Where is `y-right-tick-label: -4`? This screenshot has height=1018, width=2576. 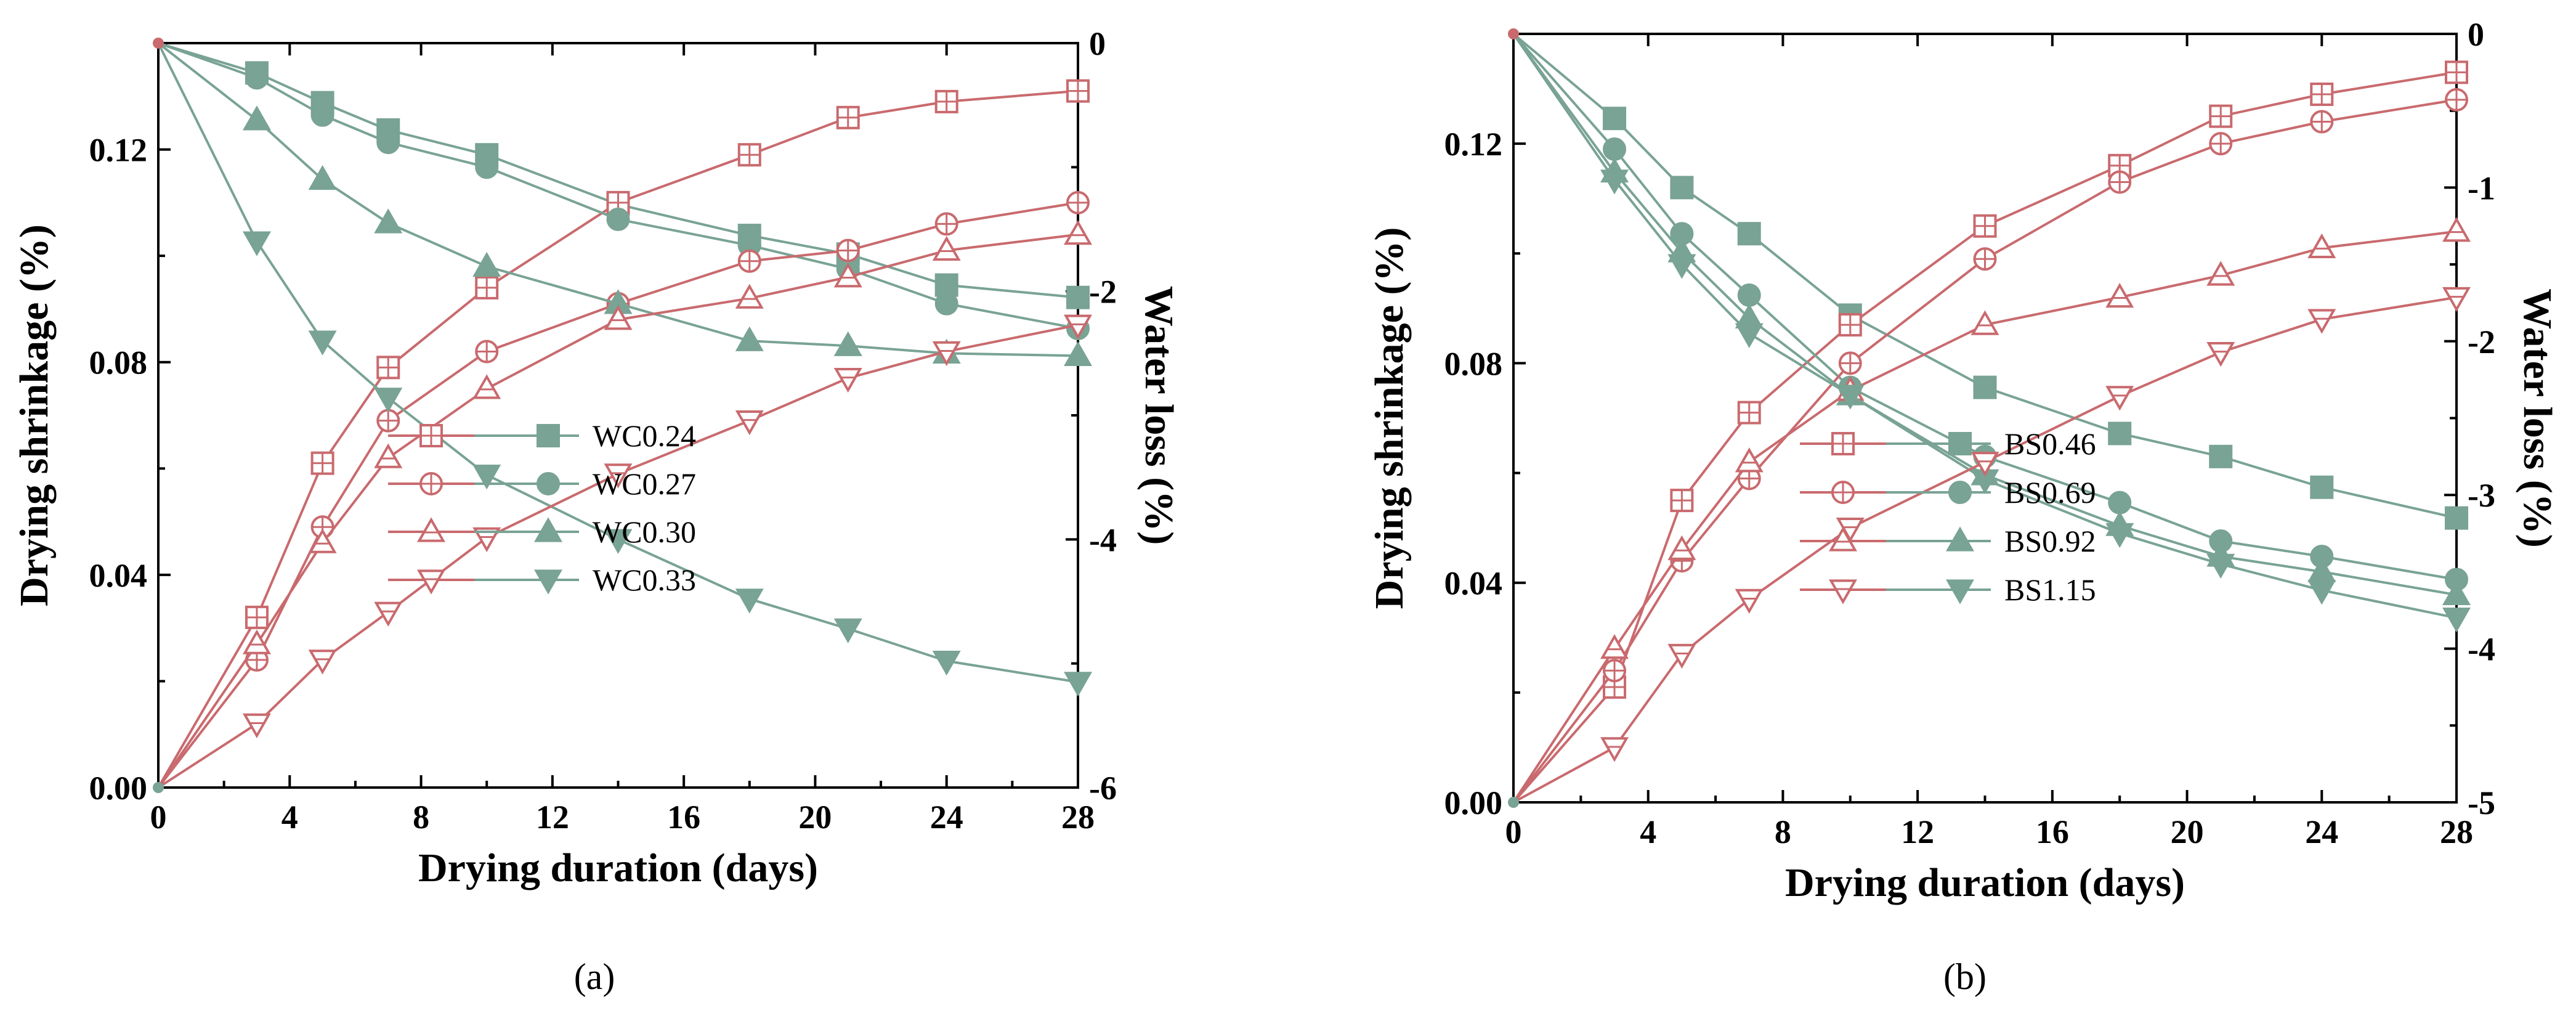
y-right-tick-label: -4 is located at coordinates (1103, 539).